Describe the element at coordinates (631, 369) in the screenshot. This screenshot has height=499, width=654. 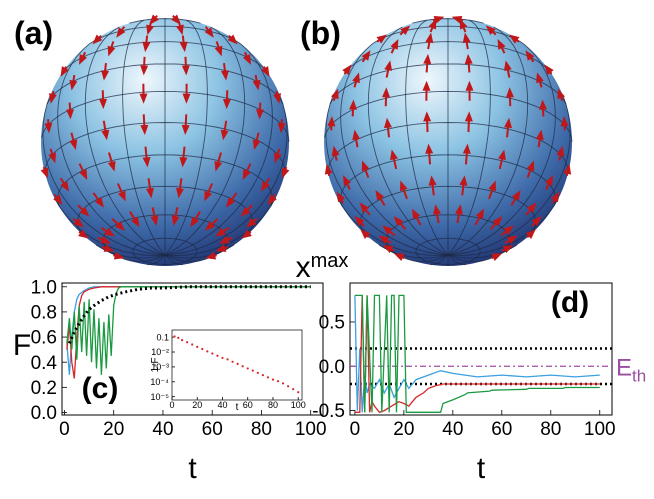
I see `reference-label: Eth` at that location.